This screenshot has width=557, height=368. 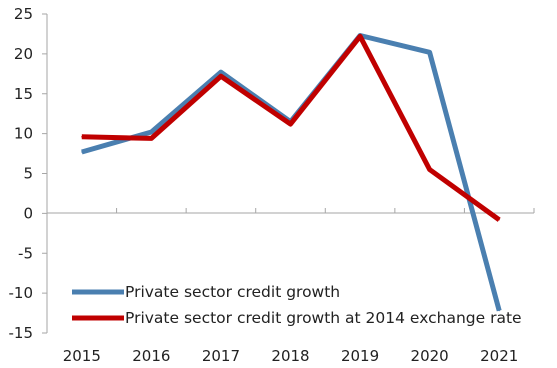 What do you see at coordinates (23, 134) in the screenshot?
I see `y-tick-label: 10` at bounding box center [23, 134].